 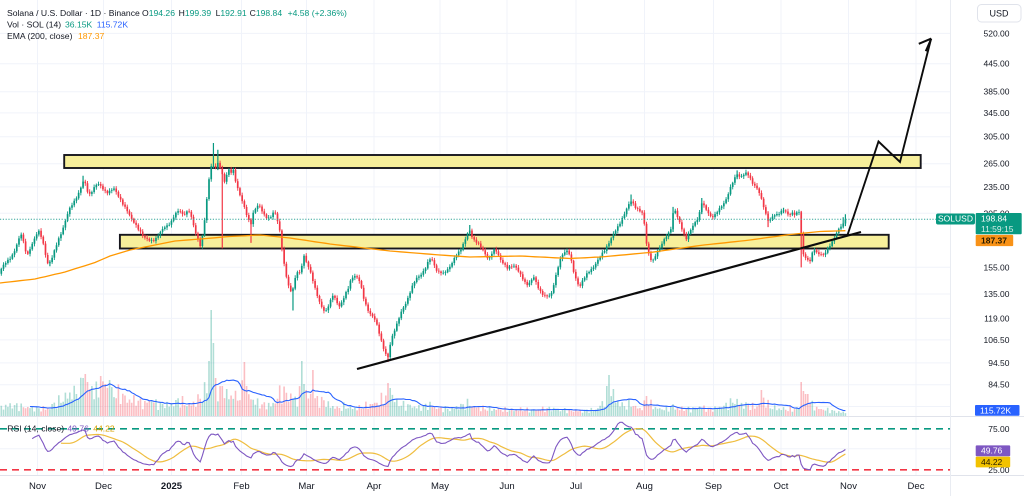 I want to click on svg-text: 11:59:15, so click(x=997, y=229).